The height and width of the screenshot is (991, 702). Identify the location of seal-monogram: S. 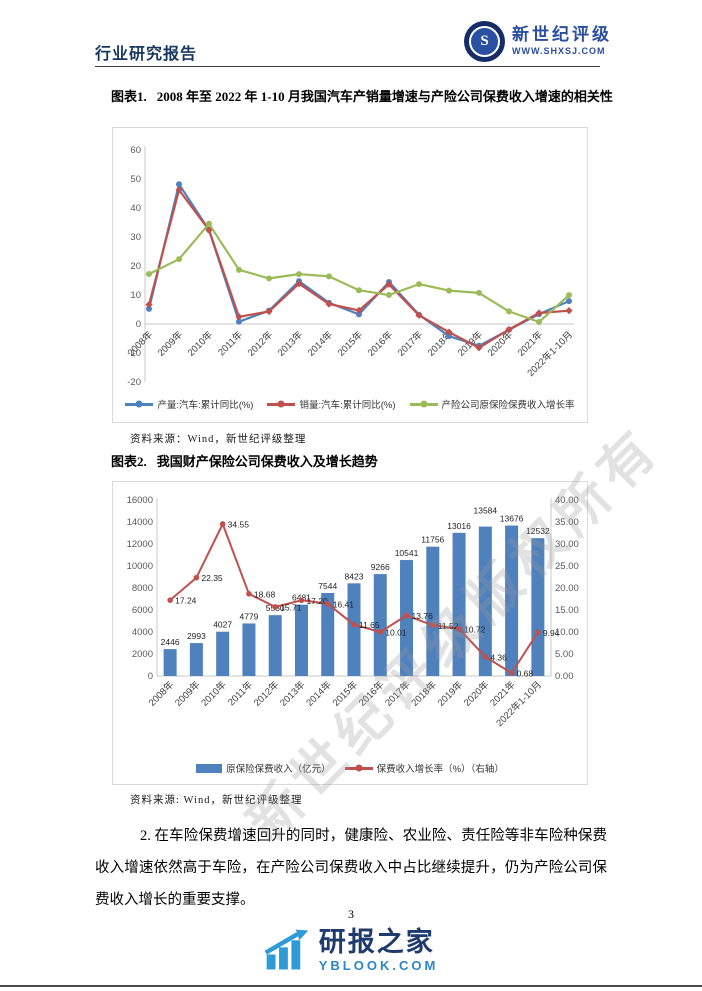
(484, 41).